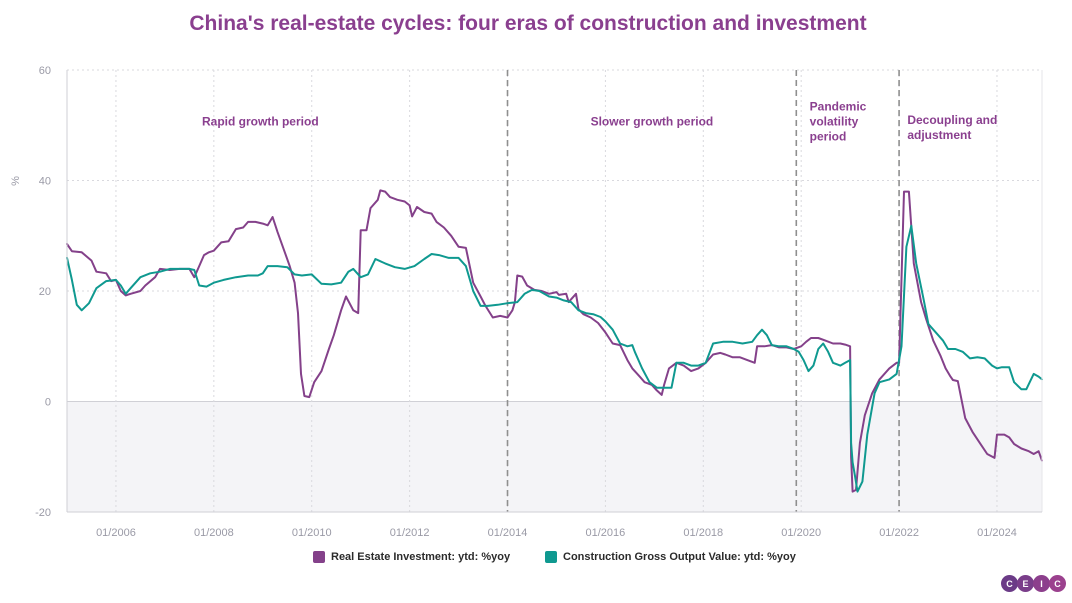  What do you see at coordinates (421, 557) in the screenshot?
I see `legend-label-investment: Real Estate Investment: ytd: %yoy` at bounding box center [421, 557].